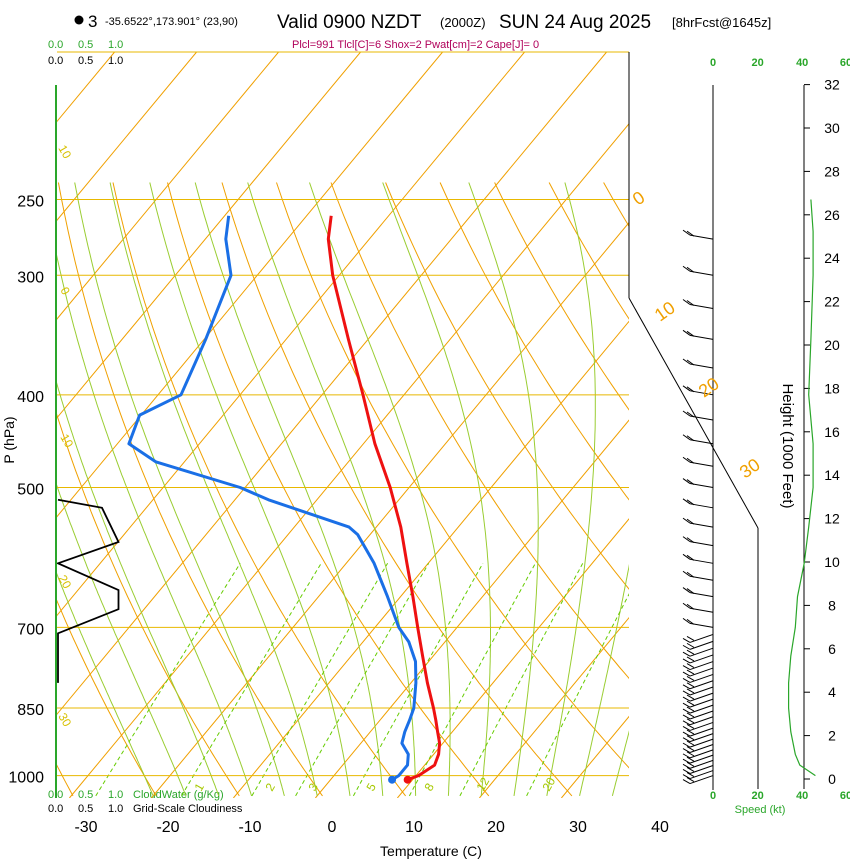 This screenshot has height=860, width=850. Describe the element at coordinates (802, 796) in the screenshot. I see `speed-tick-bottom: 40` at that location.